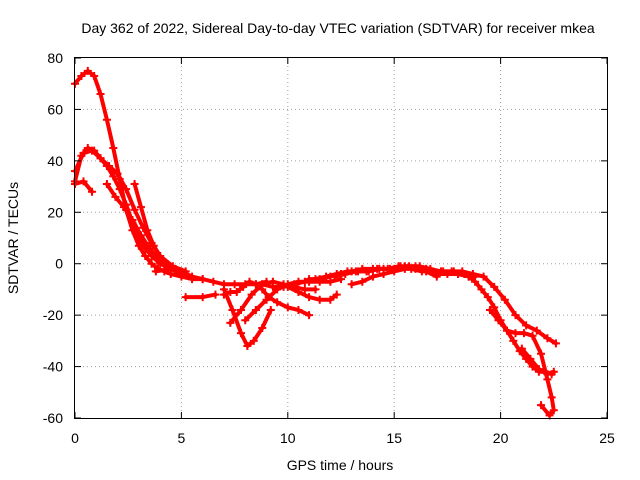 This screenshot has height=480, width=640. What do you see at coordinates (55, 58) in the screenshot?
I see `y-tick-label: 80` at bounding box center [55, 58].